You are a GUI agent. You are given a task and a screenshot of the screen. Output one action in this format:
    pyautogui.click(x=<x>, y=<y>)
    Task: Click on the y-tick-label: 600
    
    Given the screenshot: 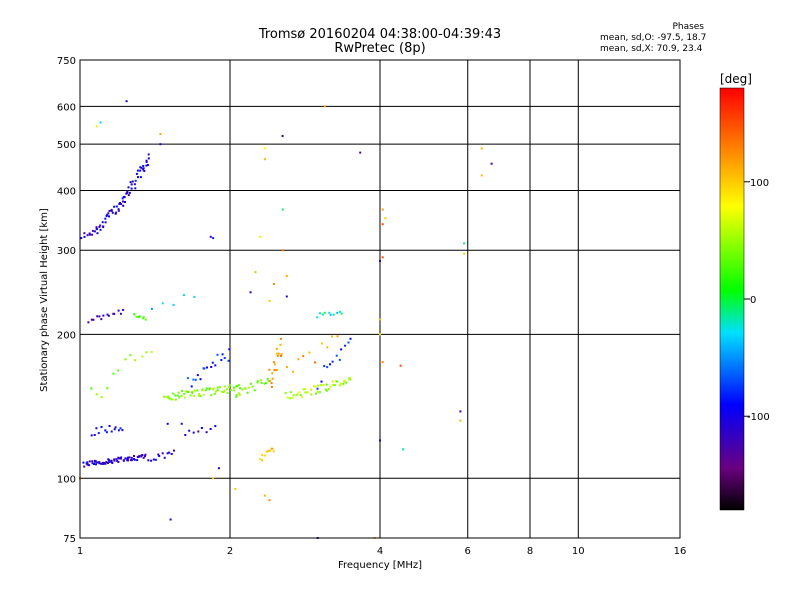 What is the action you would take?
    pyautogui.click(x=66, y=107)
    